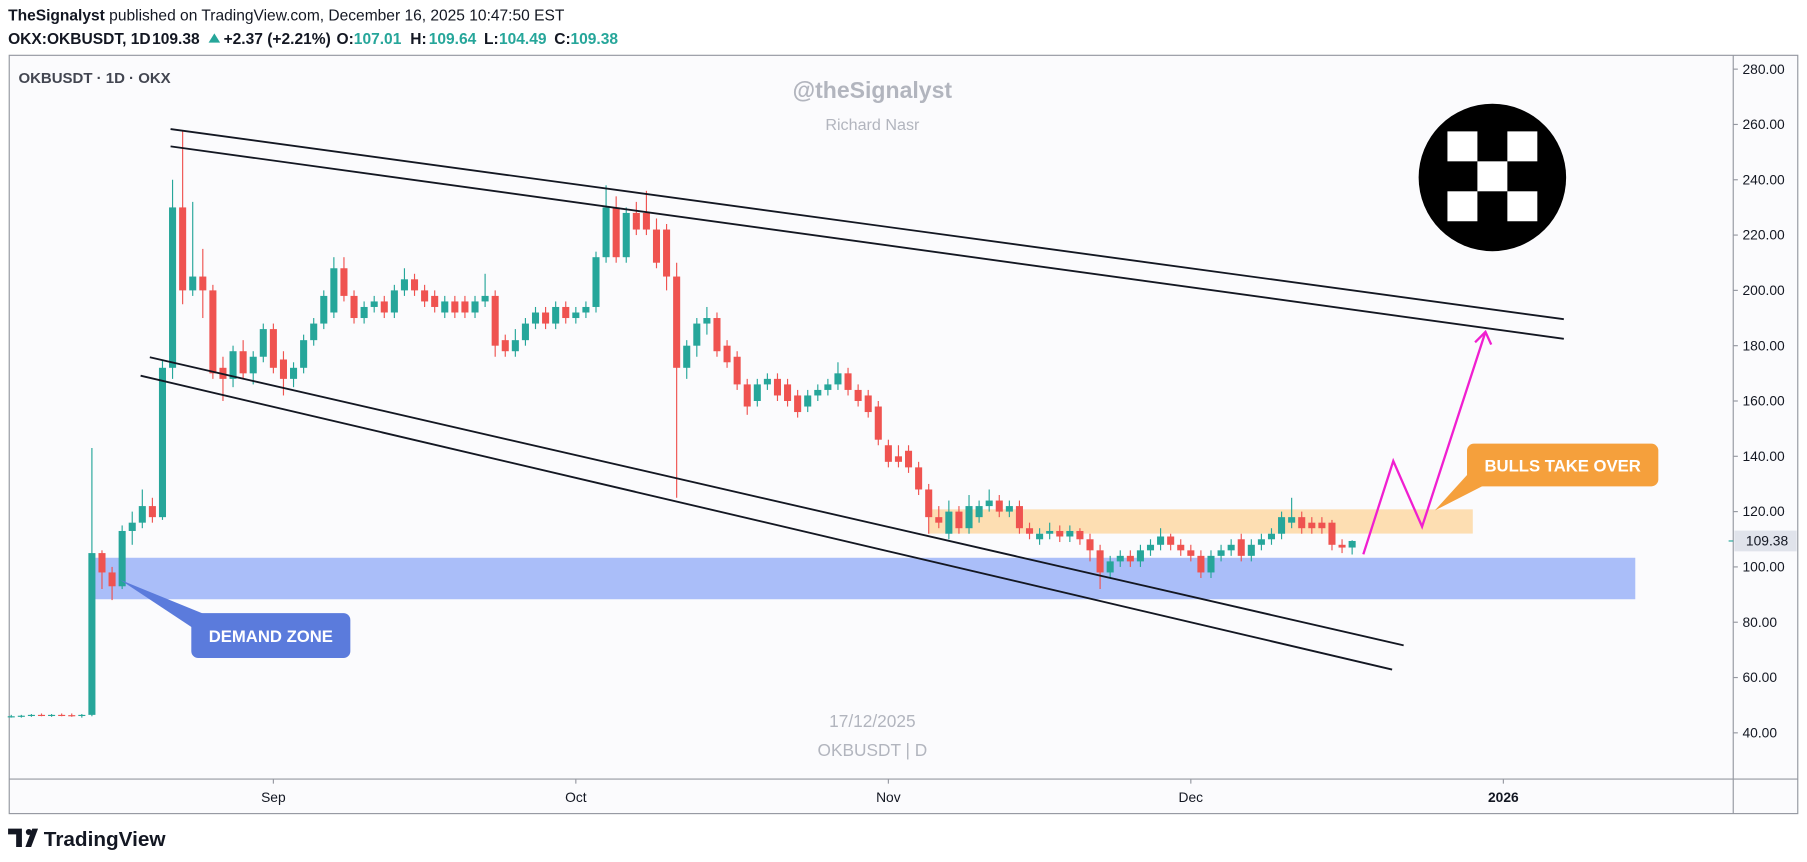  What do you see at coordinates (873, 90) in the screenshot?
I see `watermark: @theSignalyst` at bounding box center [873, 90].